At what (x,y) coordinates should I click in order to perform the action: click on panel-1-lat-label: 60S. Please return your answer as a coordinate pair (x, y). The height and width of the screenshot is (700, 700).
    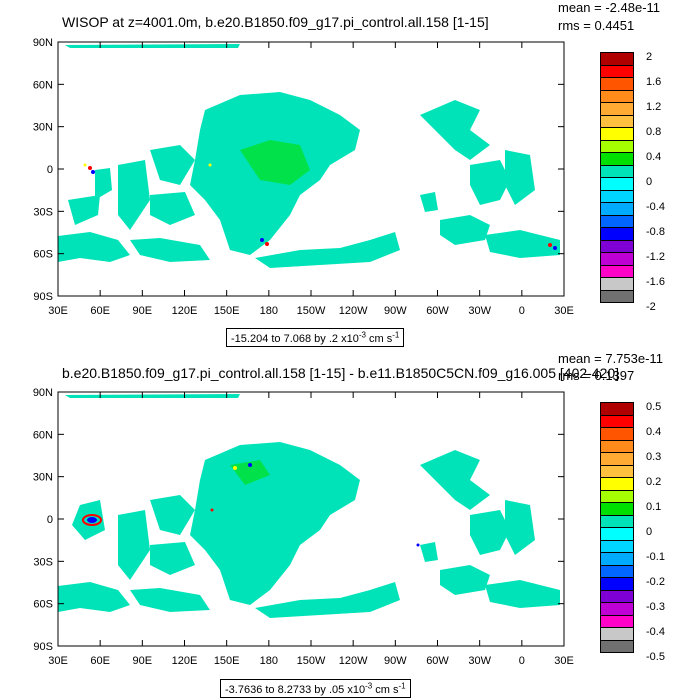
    Looking at the image, I should click on (43, 255).